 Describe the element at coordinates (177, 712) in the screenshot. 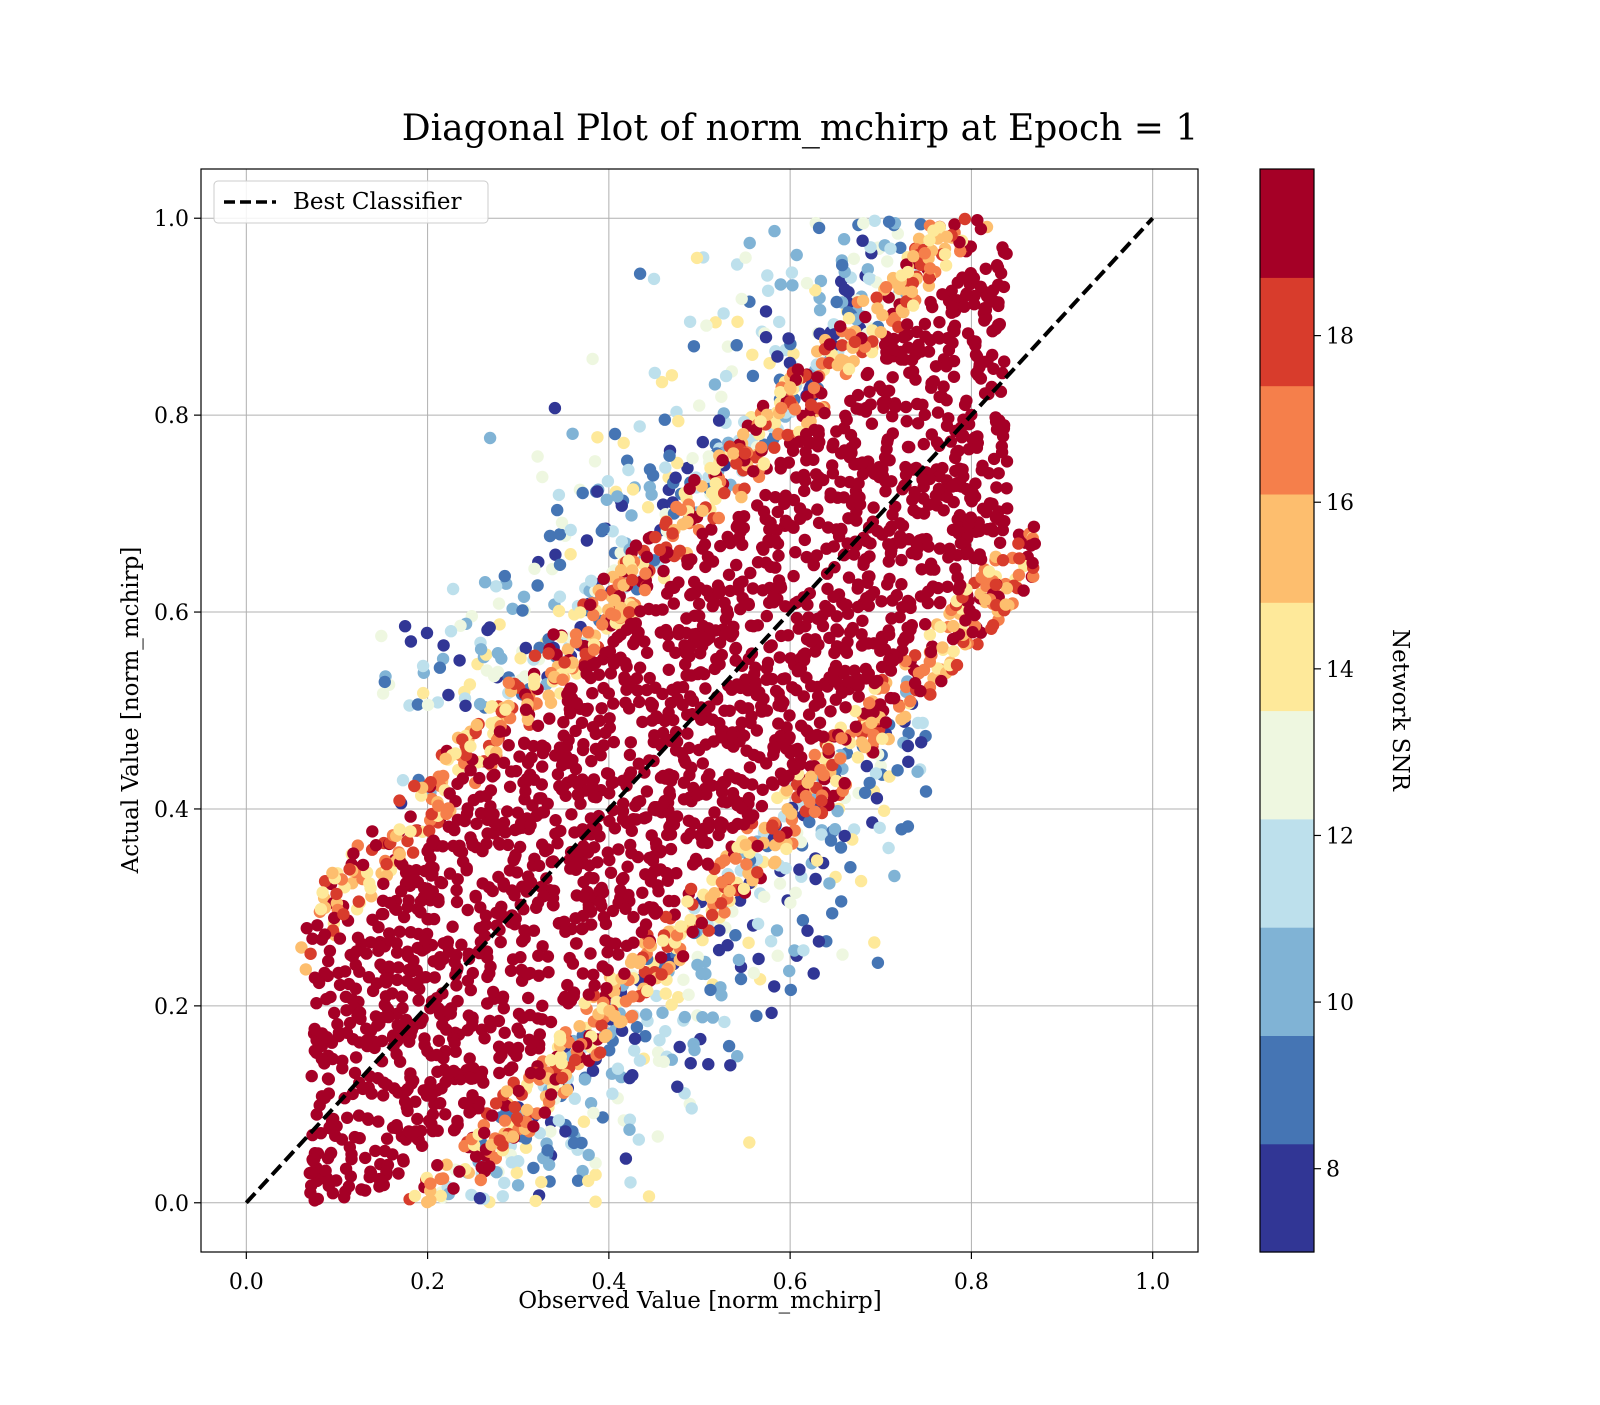

I see `y-axis: 0.0 0.2 0.4 0.6 0.8 1.0` at that location.